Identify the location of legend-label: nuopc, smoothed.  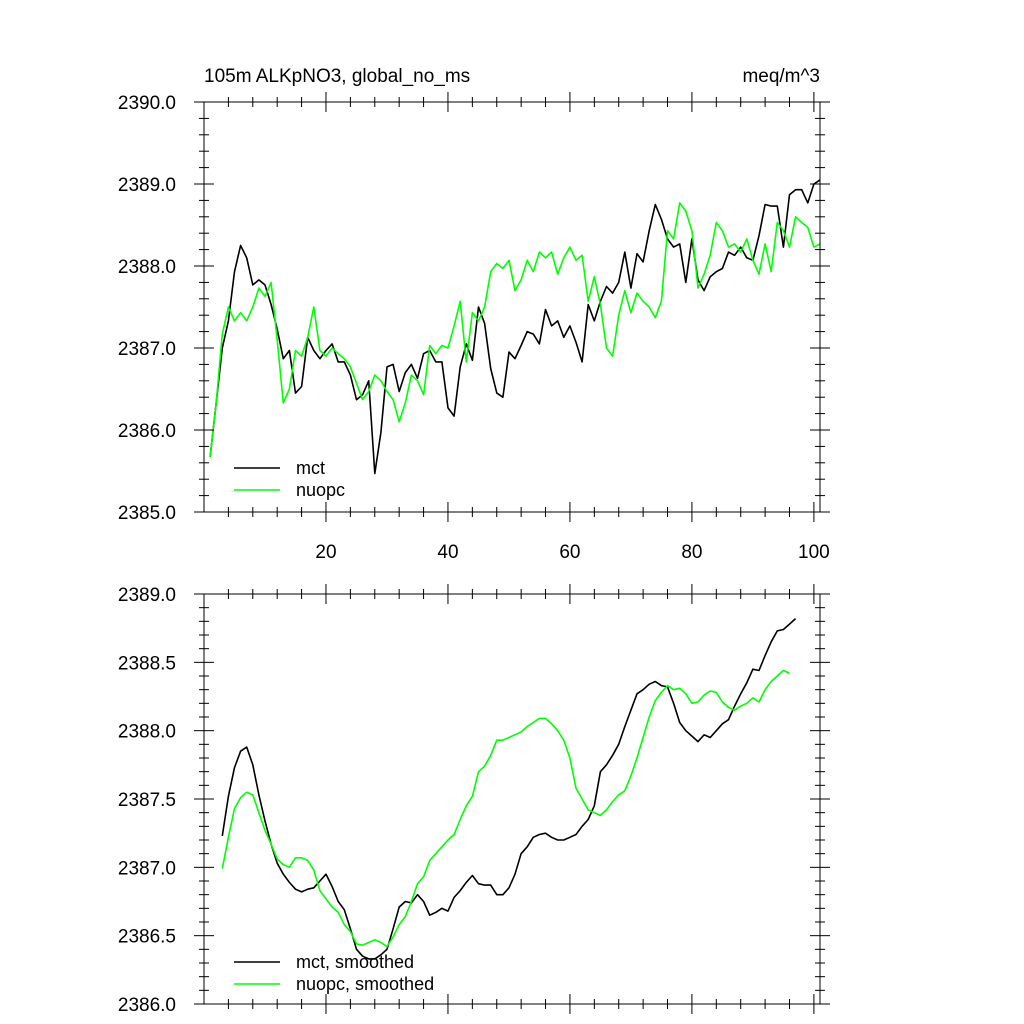
(365, 984).